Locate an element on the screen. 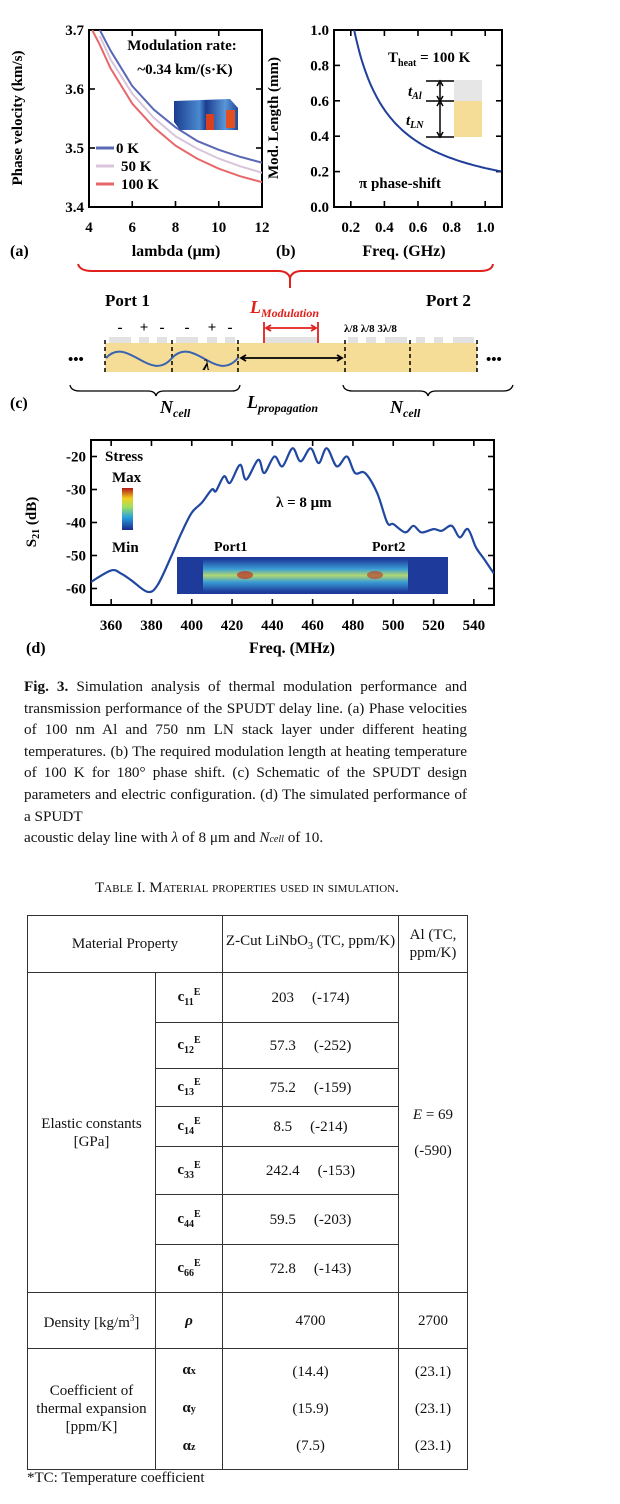 The height and width of the screenshot is (1504, 620). s21-line is located at coordinates (292, 520).